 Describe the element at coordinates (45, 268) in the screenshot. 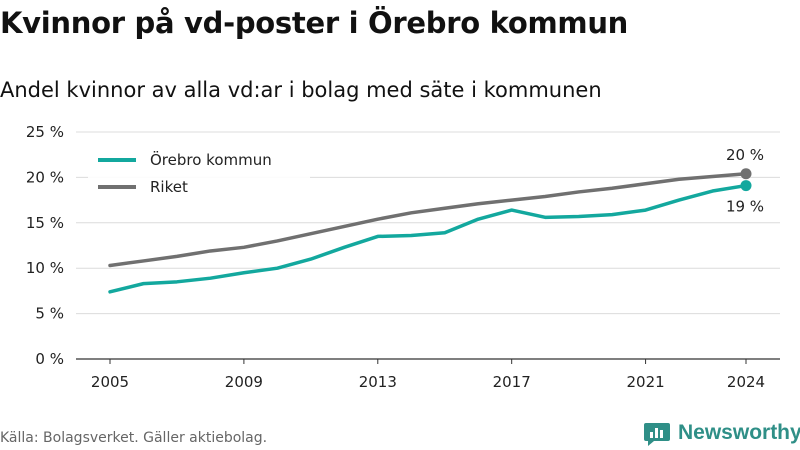

I see `y-tick-label: 10 %` at that location.